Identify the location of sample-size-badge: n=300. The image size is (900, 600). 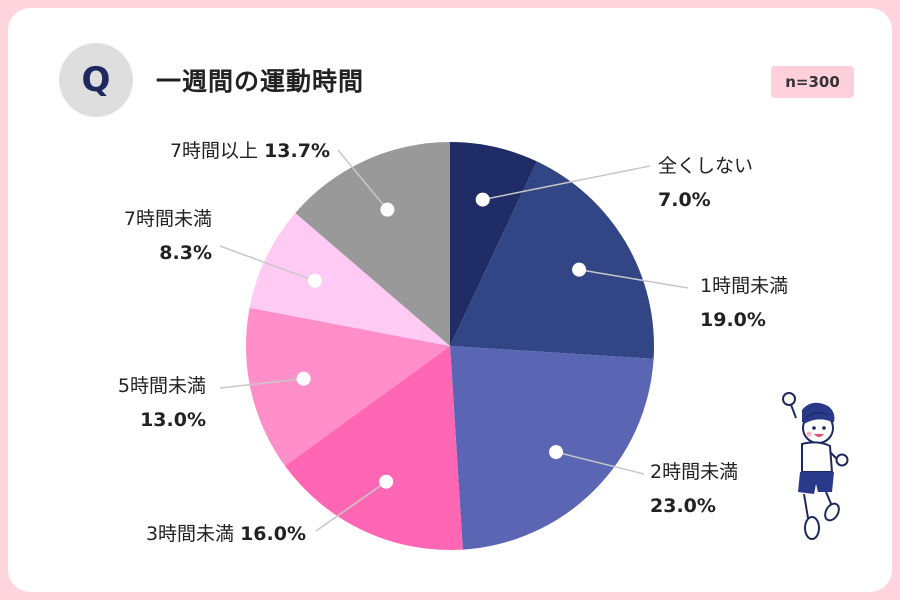
(812, 82).